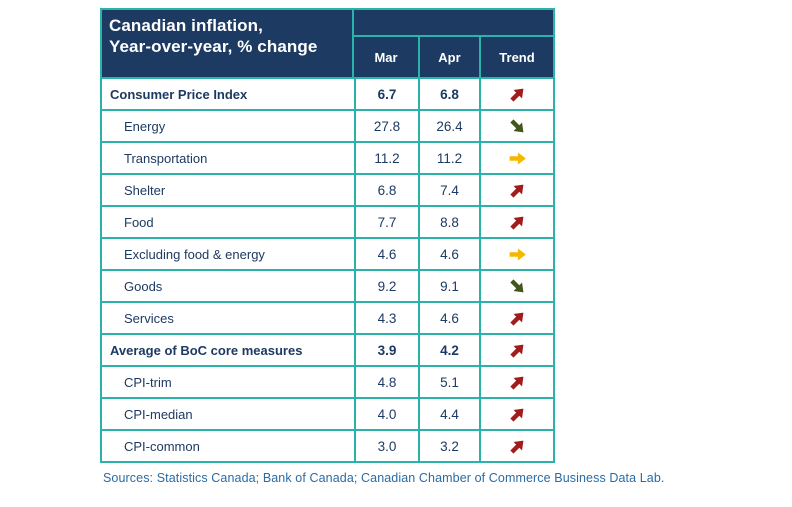 The image size is (792, 507). What do you see at coordinates (386, 254) in the screenshot?
I see `mar-value: 4.6` at bounding box center [386, 254].